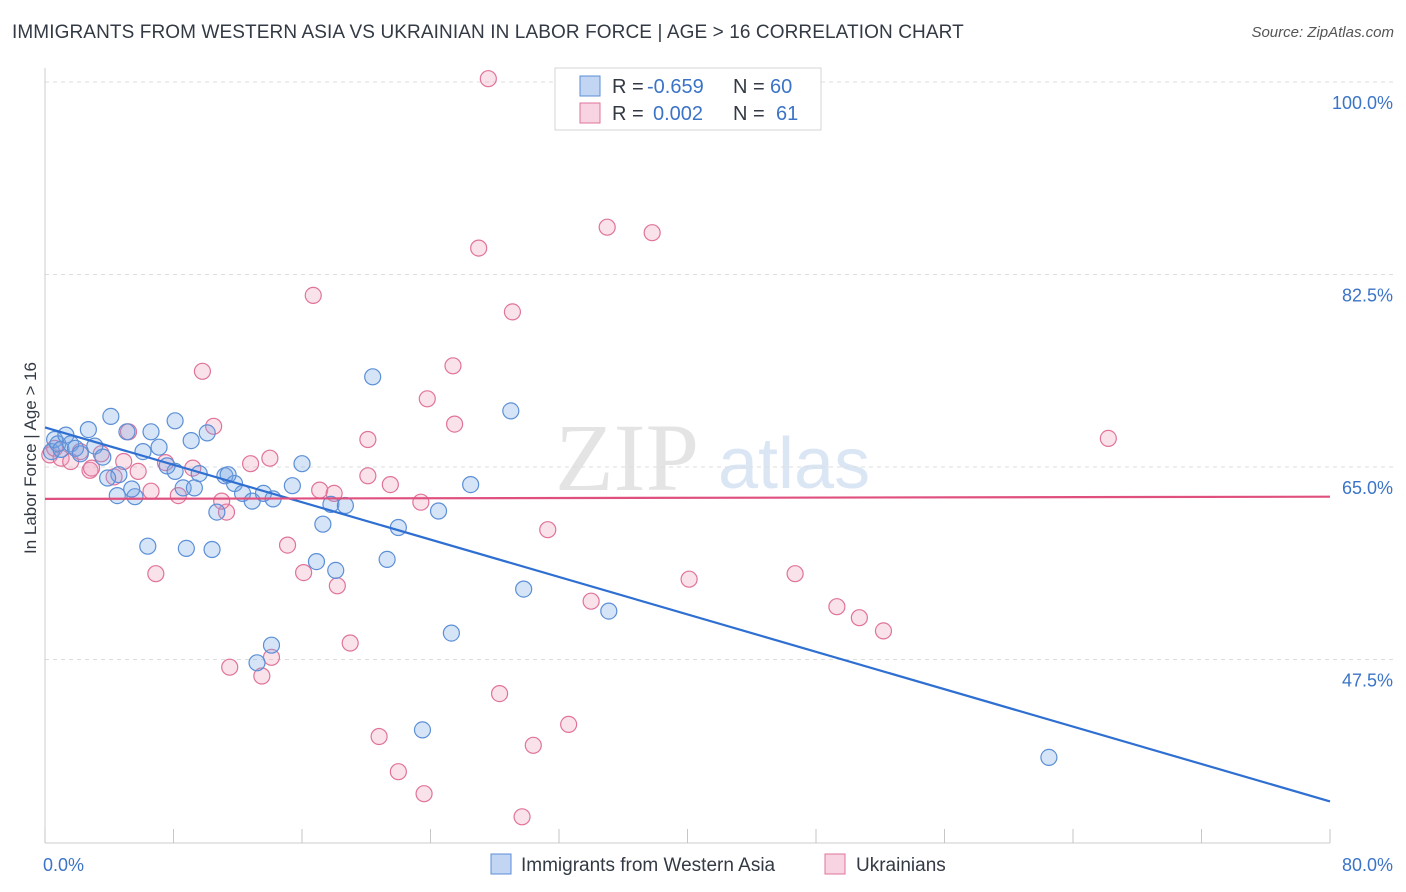 This screenshot has width=1406, height=892. I want to click on watermark-atlas: atlas, so click(794, 464).